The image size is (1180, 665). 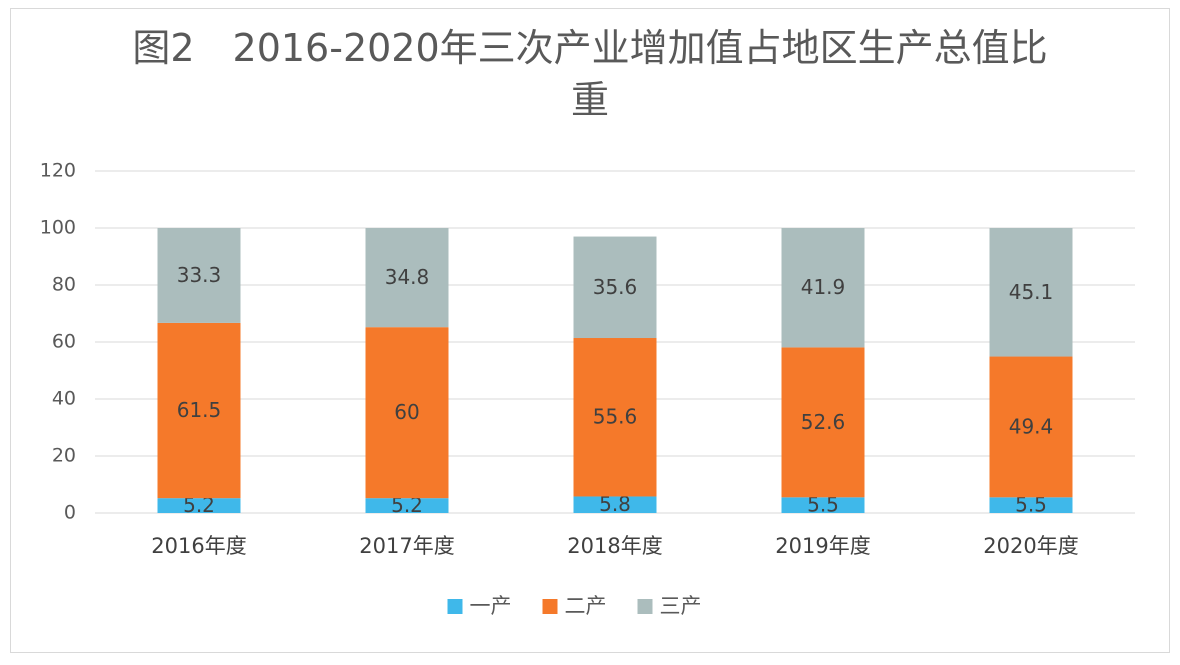 I want to click on data-label: 55.6, so click(x=615, y=417).